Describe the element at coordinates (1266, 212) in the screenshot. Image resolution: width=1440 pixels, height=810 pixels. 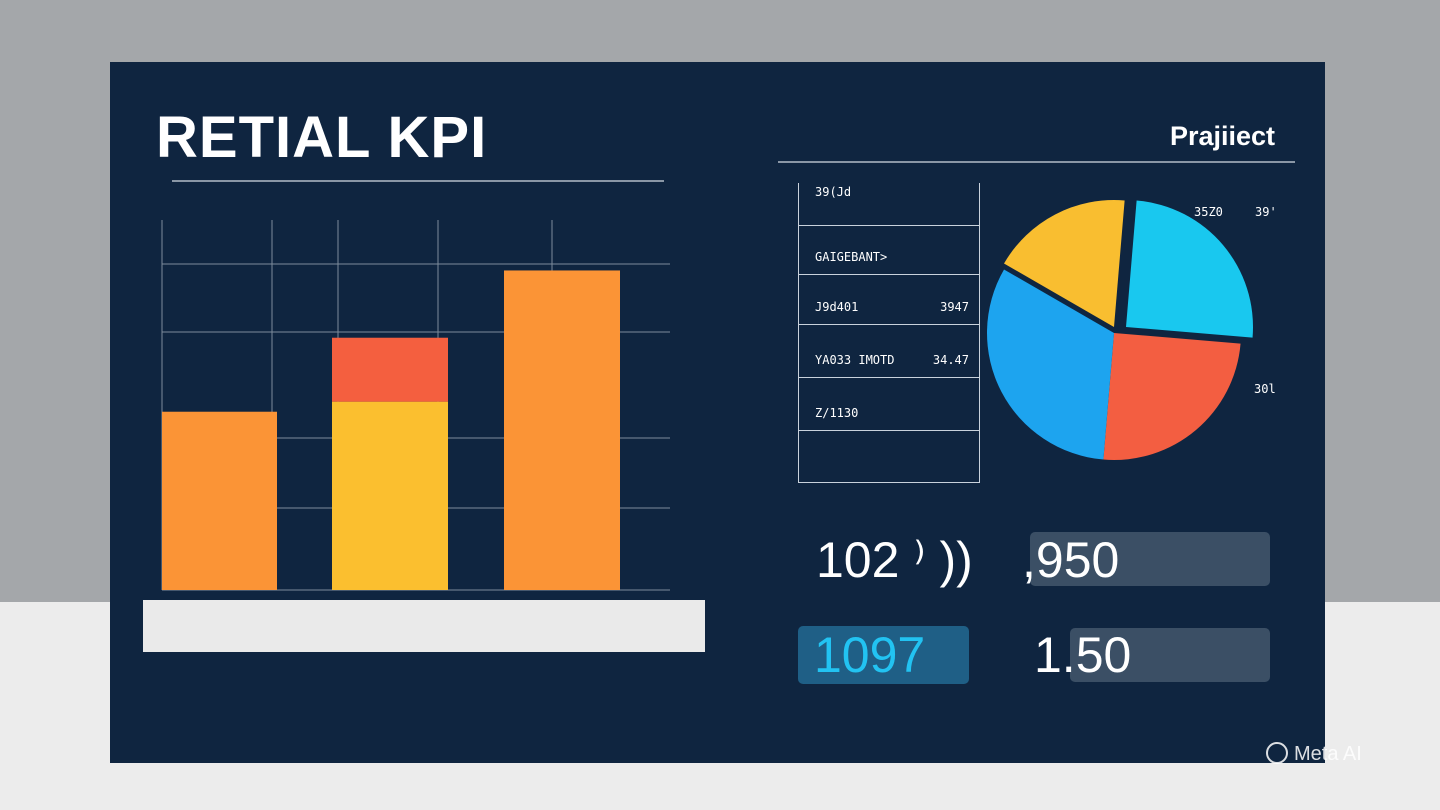
I see `pie-label-top-b: 39'` at that location.